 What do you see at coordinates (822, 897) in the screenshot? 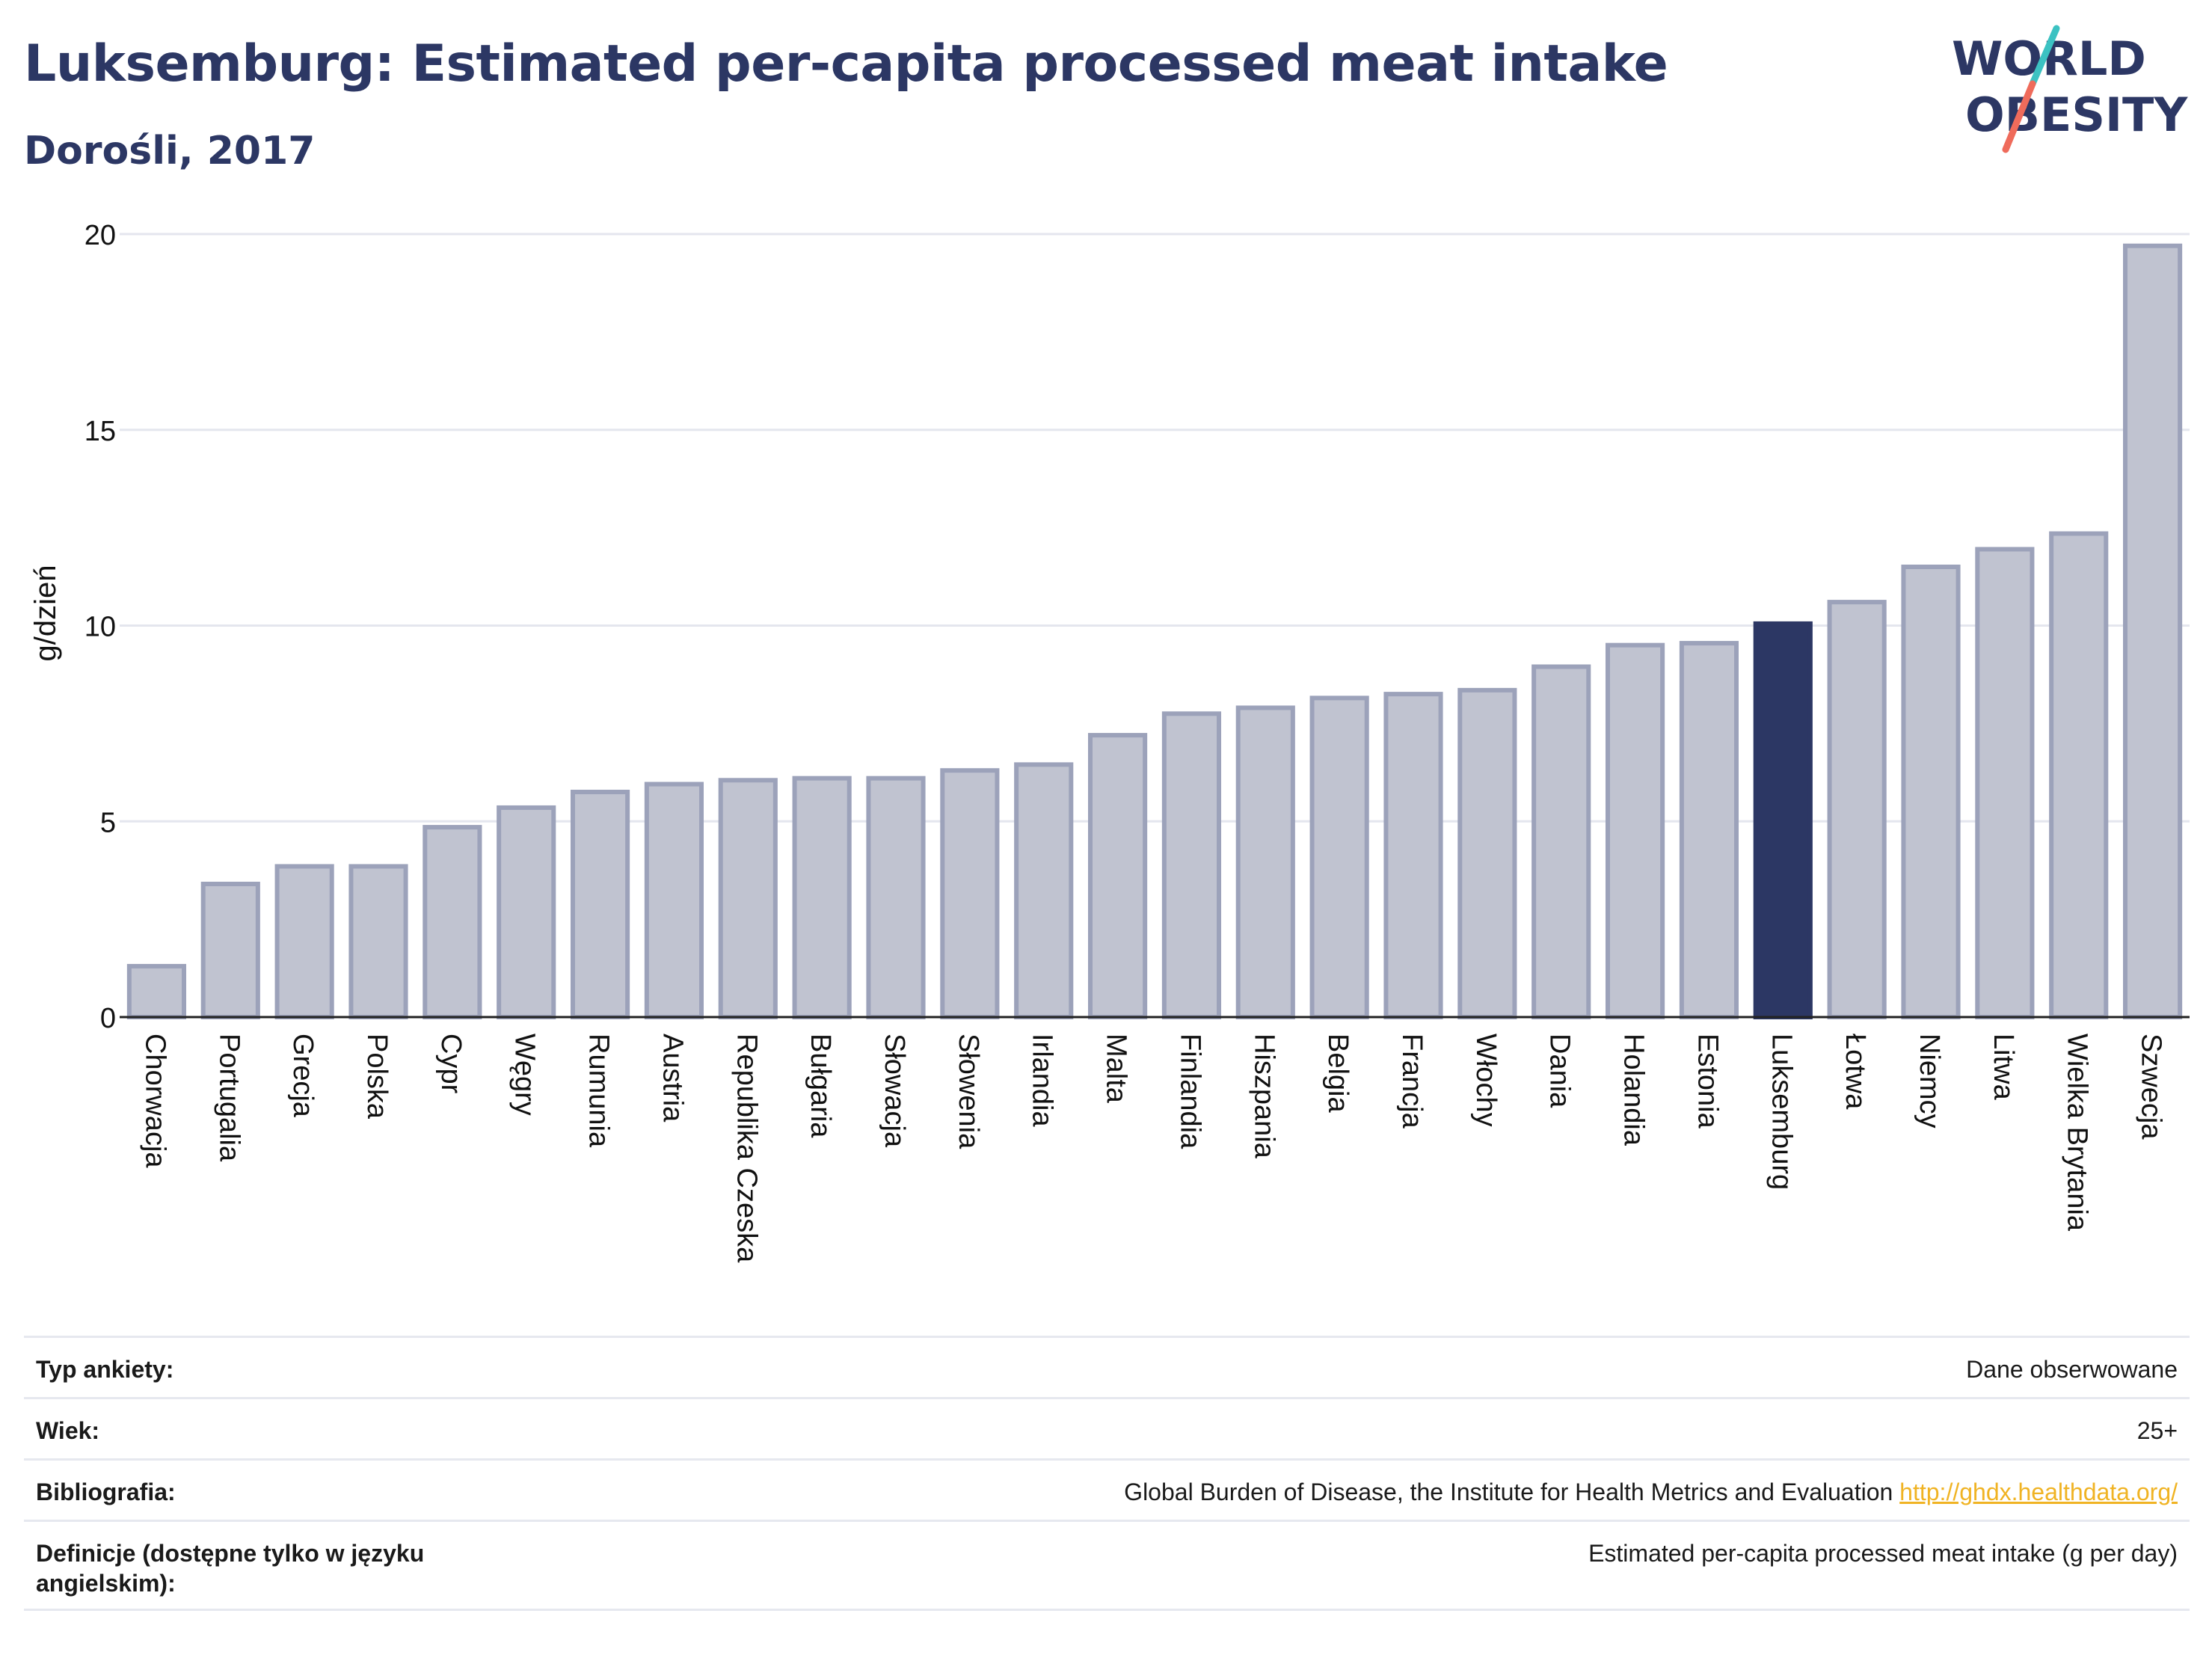
I see `bar-bułgaria` at bounding box center [822, 897].